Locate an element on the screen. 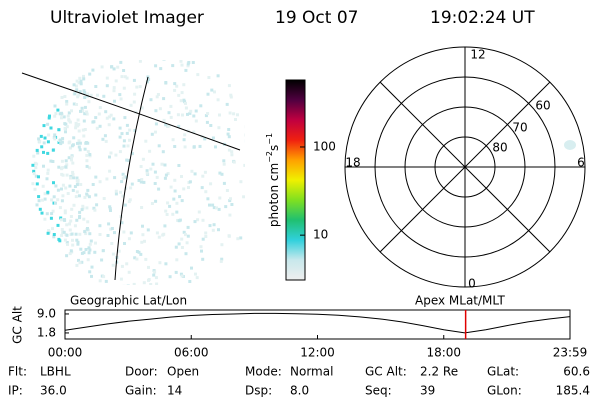 The width and height of the screenshot is (600, 400). colorbar-tick-label: 100 is located at coordinates (324, 146).